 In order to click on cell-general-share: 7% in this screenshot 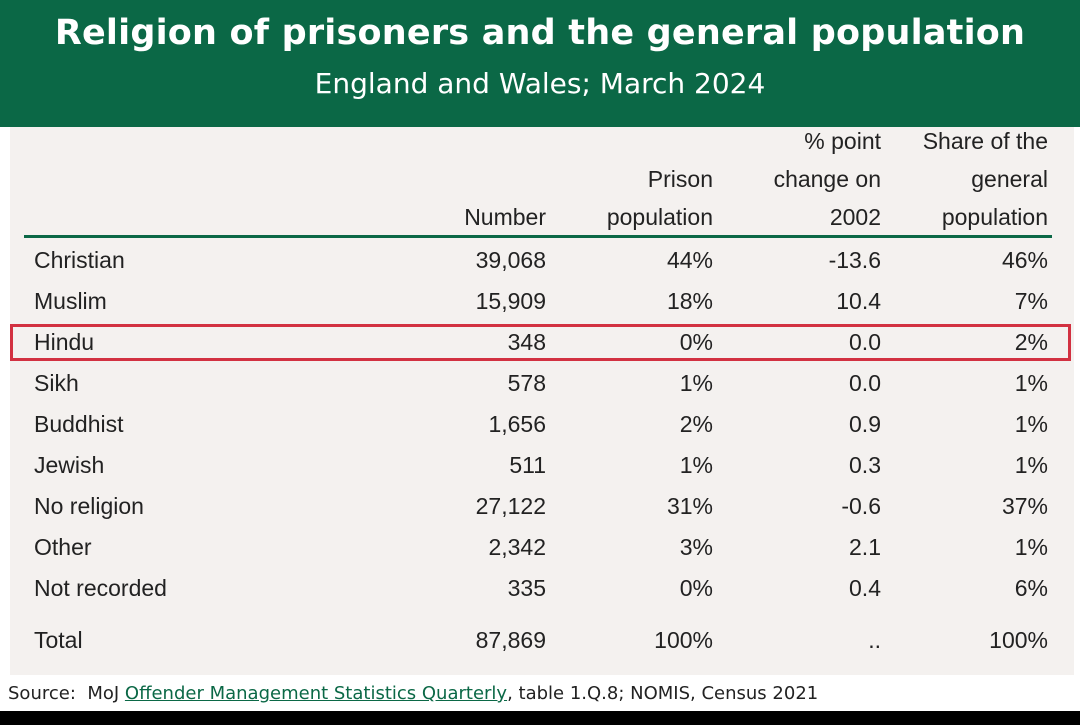, I will do `click(1031, 301)`.